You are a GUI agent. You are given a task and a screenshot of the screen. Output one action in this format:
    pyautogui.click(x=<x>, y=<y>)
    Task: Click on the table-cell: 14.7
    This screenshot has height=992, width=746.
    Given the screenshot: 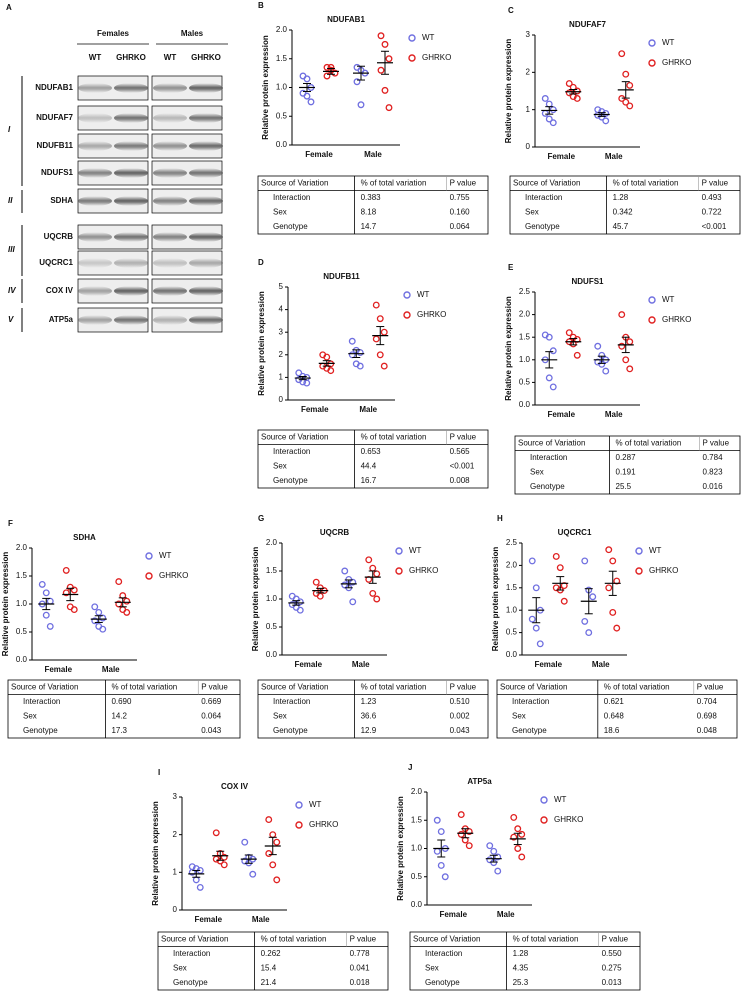 What is the action you would take?
    pyautogui.click(x=369, y=226)
    